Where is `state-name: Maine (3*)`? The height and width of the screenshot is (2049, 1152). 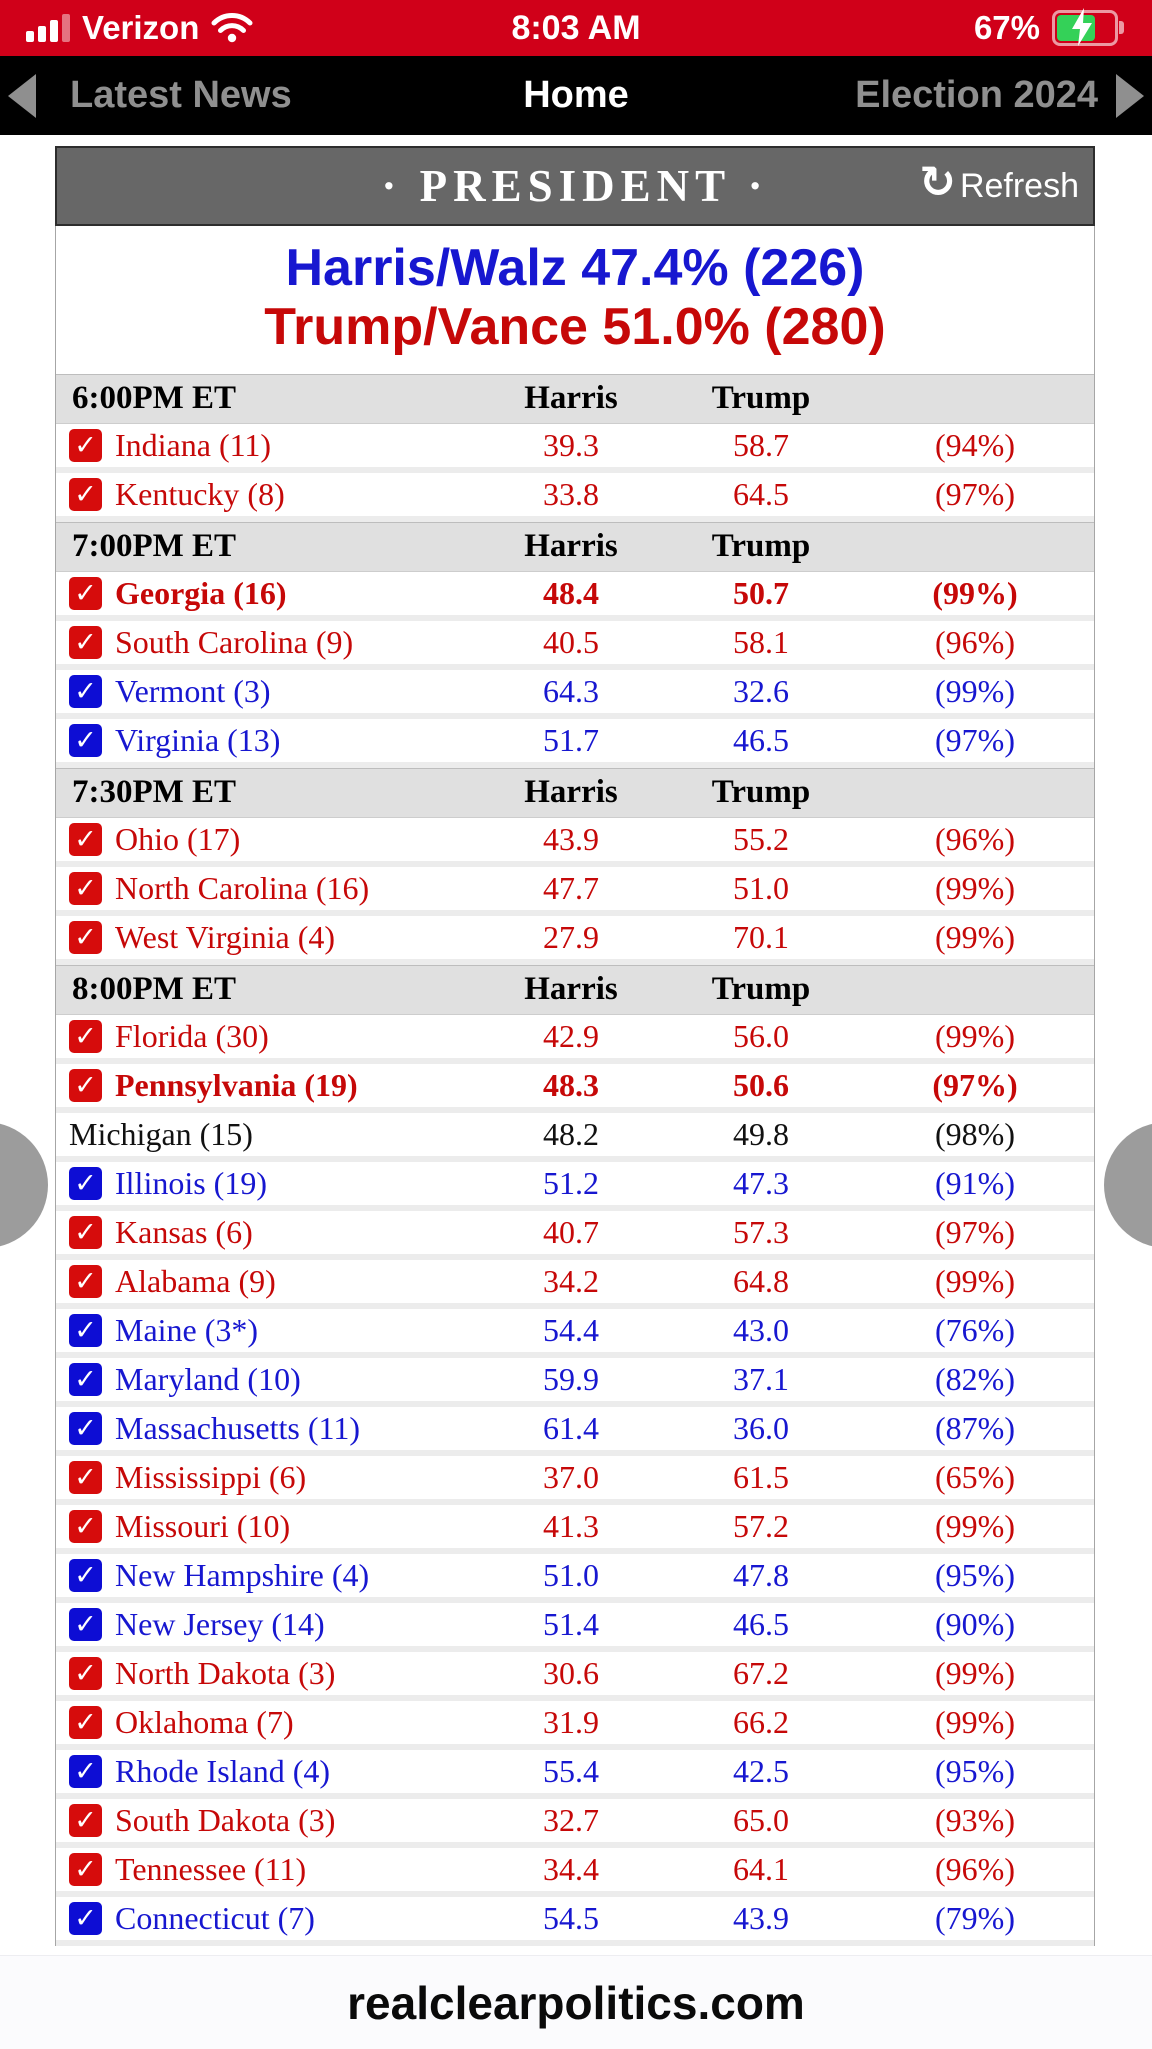
state-name: Maine (3*) is located at coordinates (187, 1329).